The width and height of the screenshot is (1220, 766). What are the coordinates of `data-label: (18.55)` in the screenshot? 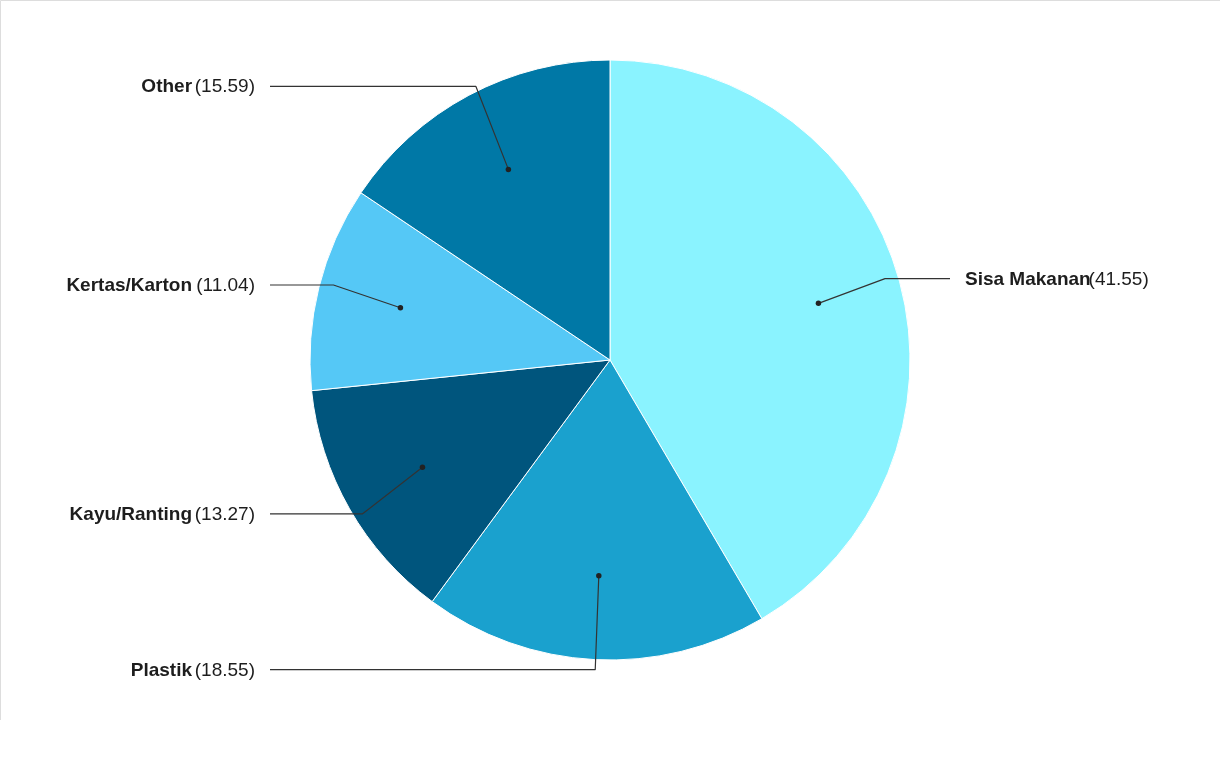 It's located at (224, 669).